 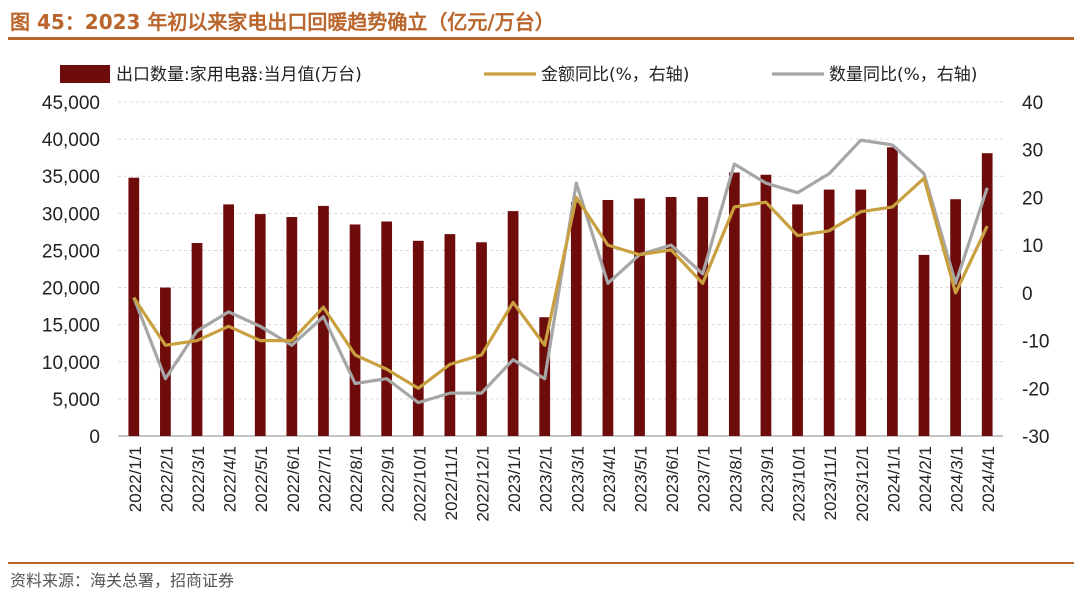 I want to click on y-left-tick-label: 0, so click(x=94, y=437).